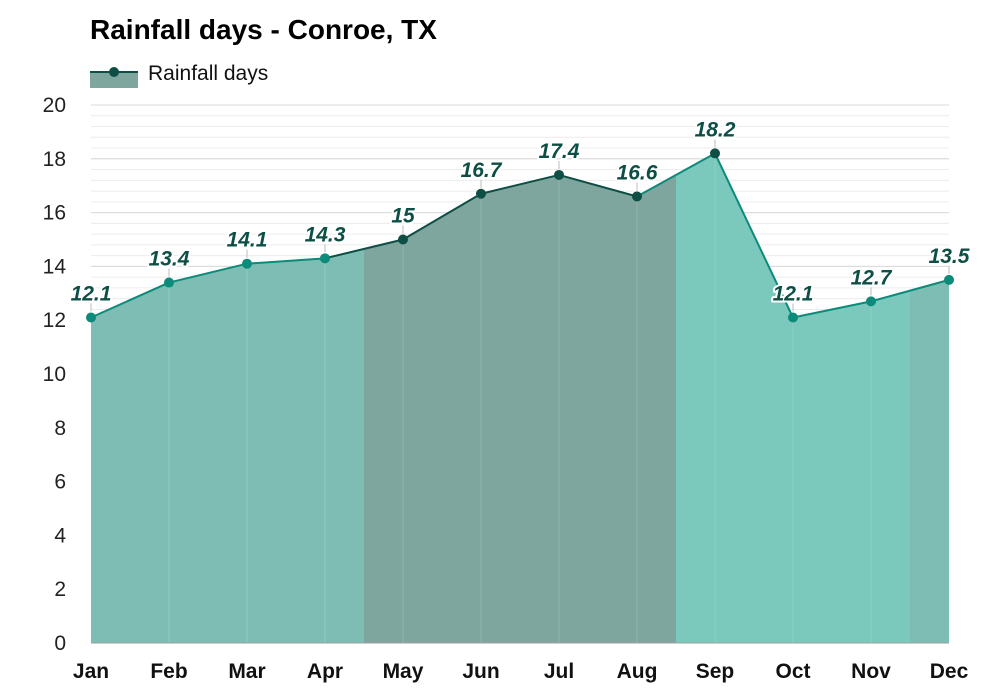 This screenshot has height=700, width=1000. Describe the element at coordinates (482, 170) in the screenshot. I see `data-label: 16.7` at that location.